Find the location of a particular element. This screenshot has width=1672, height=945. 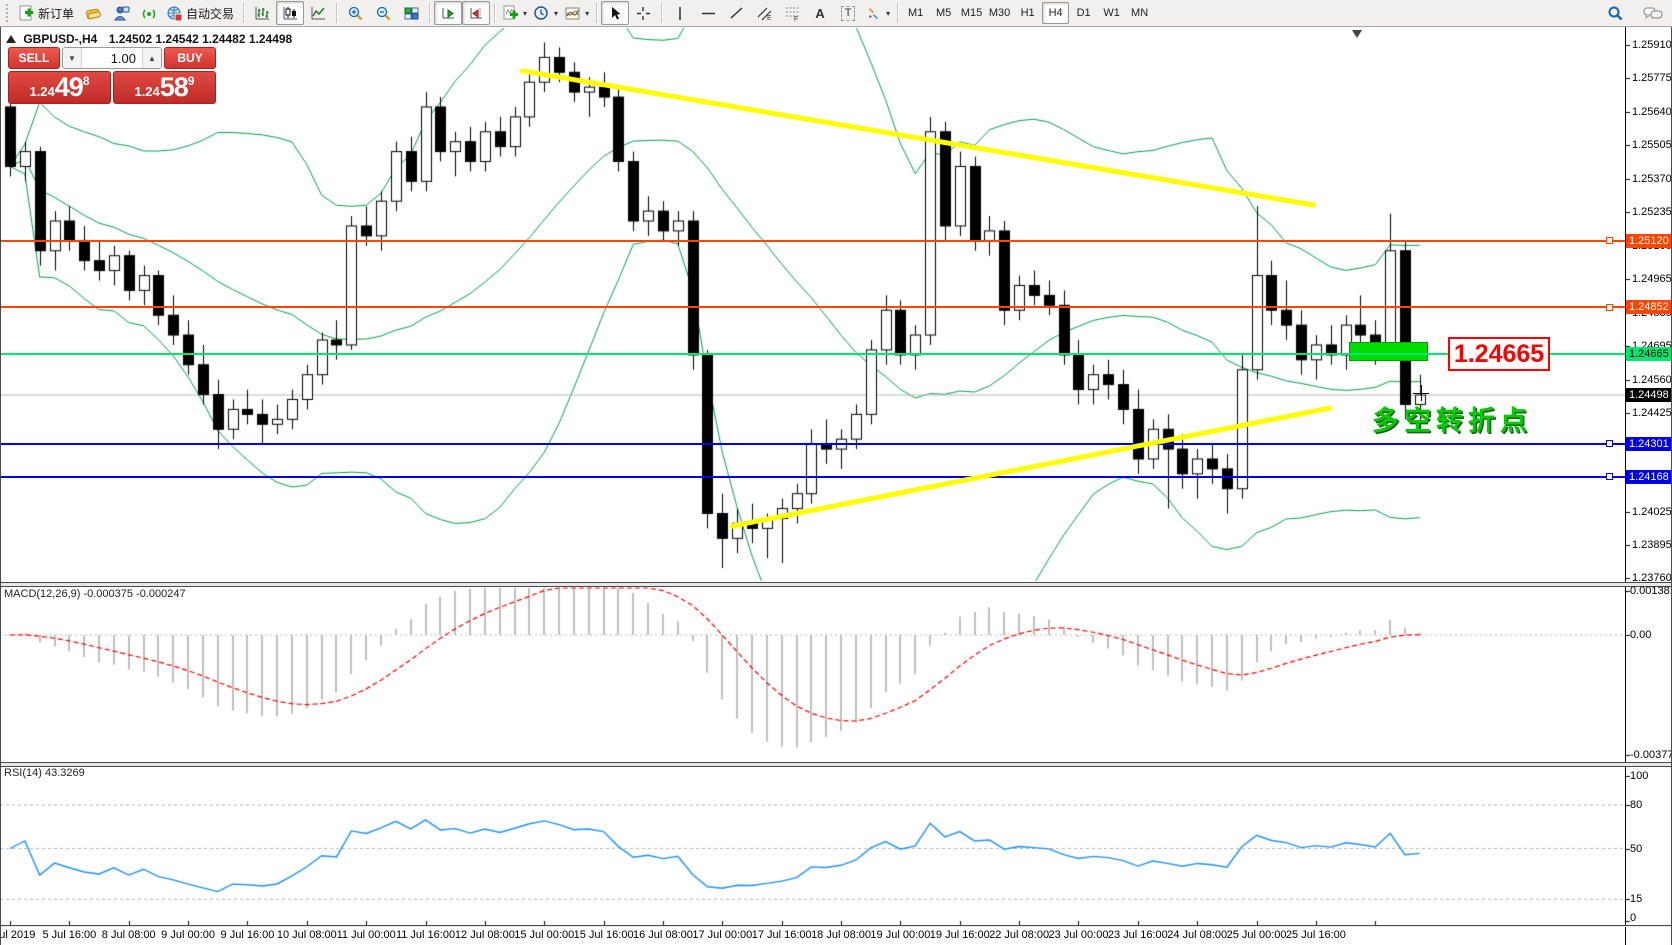

buy-button: BUY is located at coordinates (190, 58).